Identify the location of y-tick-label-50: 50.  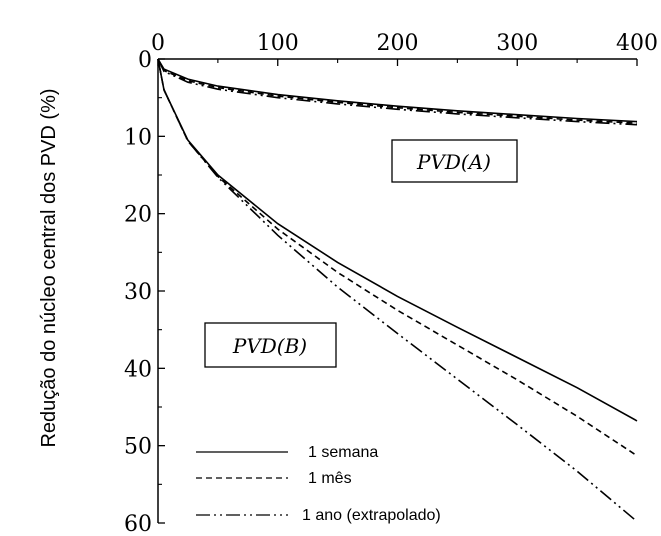
(138, 447).